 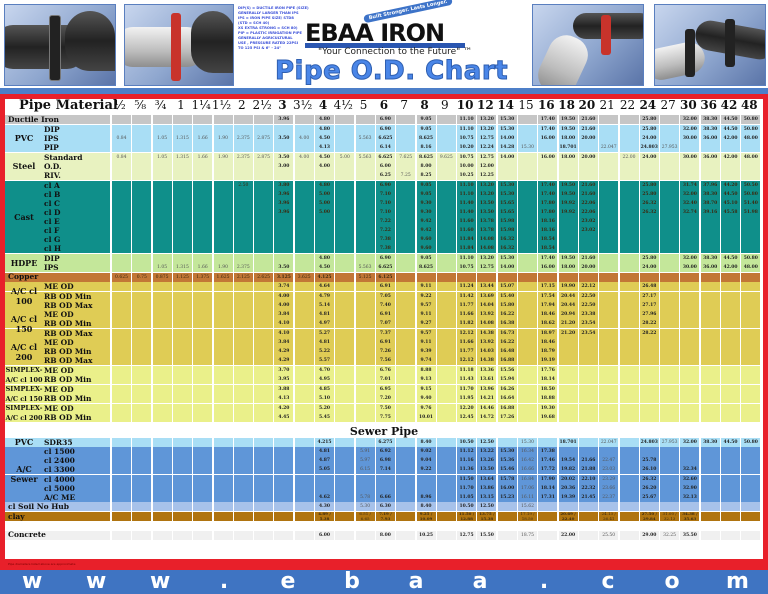 I want to click on od-cell: 50.80, so click(x=751, y=129).